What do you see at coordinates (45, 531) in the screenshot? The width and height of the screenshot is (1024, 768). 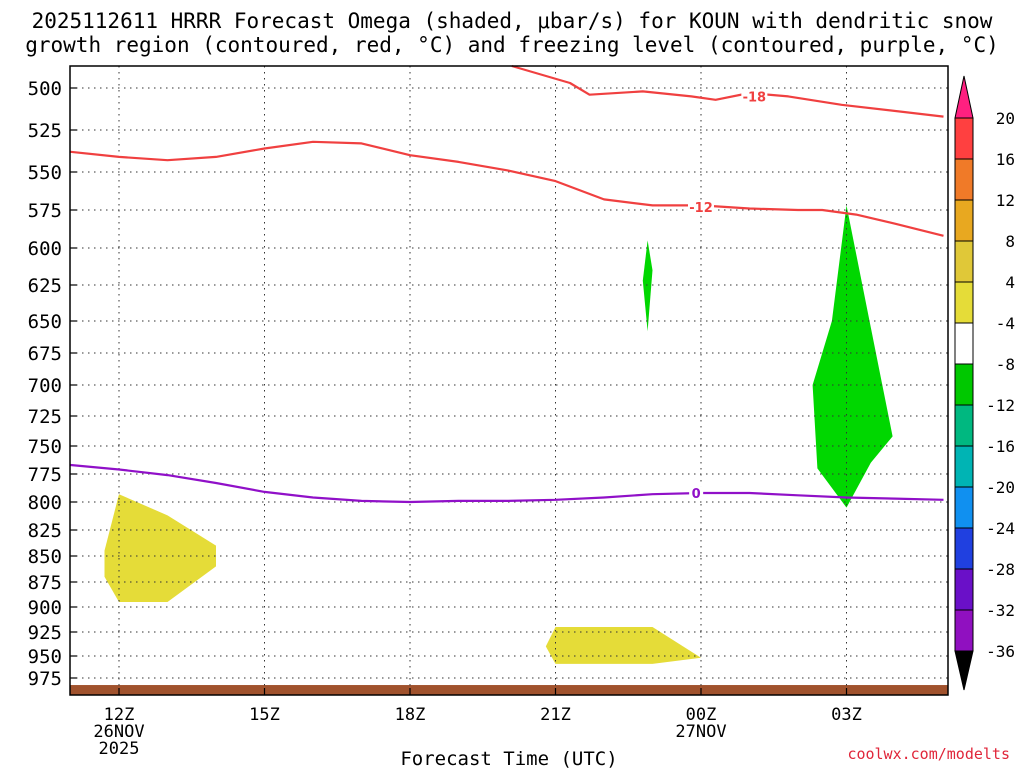 I see `y-tick-label: 825` at bounding box center [45, 531].